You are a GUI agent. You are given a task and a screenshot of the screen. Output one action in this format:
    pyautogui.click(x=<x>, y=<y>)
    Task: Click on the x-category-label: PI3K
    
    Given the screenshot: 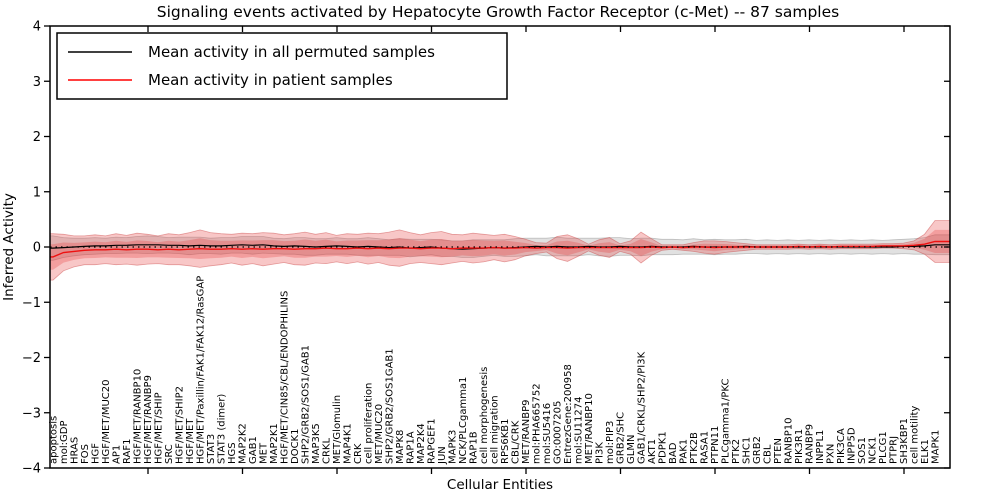 What is the action you would take?
    pyautogui.click(x=600, y=453)
    